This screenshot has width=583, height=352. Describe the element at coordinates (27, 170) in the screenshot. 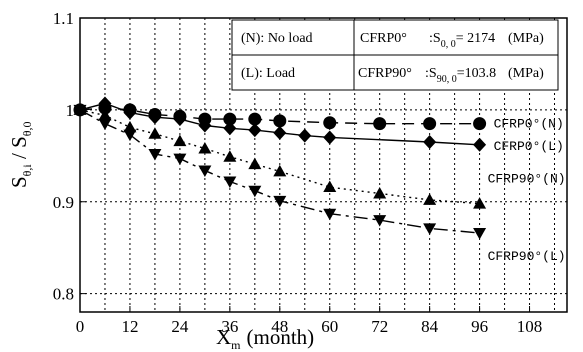

I see `y-axis-subscript-1: θ,i` at that location.